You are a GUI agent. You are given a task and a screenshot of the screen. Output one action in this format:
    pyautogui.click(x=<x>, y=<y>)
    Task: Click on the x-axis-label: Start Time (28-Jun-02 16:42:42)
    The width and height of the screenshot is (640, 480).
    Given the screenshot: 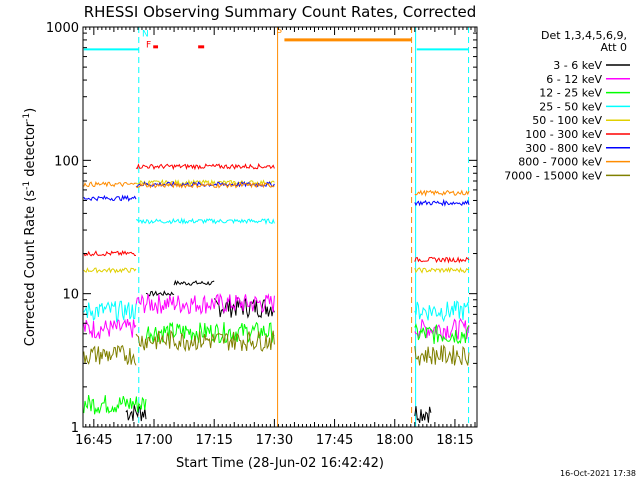 What is the action you would take?
    pyautogui.click(x=280, y=463)
    